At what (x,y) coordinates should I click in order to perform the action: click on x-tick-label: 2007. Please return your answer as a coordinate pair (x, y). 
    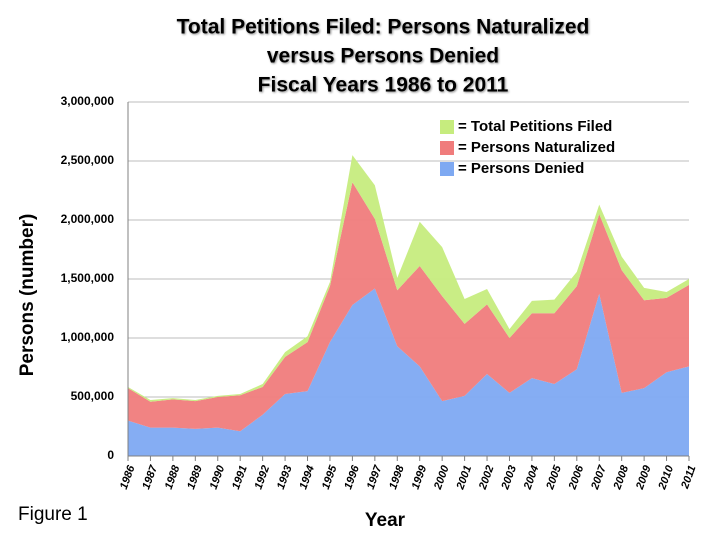
    Looking at the image, I should click on (599, 477).